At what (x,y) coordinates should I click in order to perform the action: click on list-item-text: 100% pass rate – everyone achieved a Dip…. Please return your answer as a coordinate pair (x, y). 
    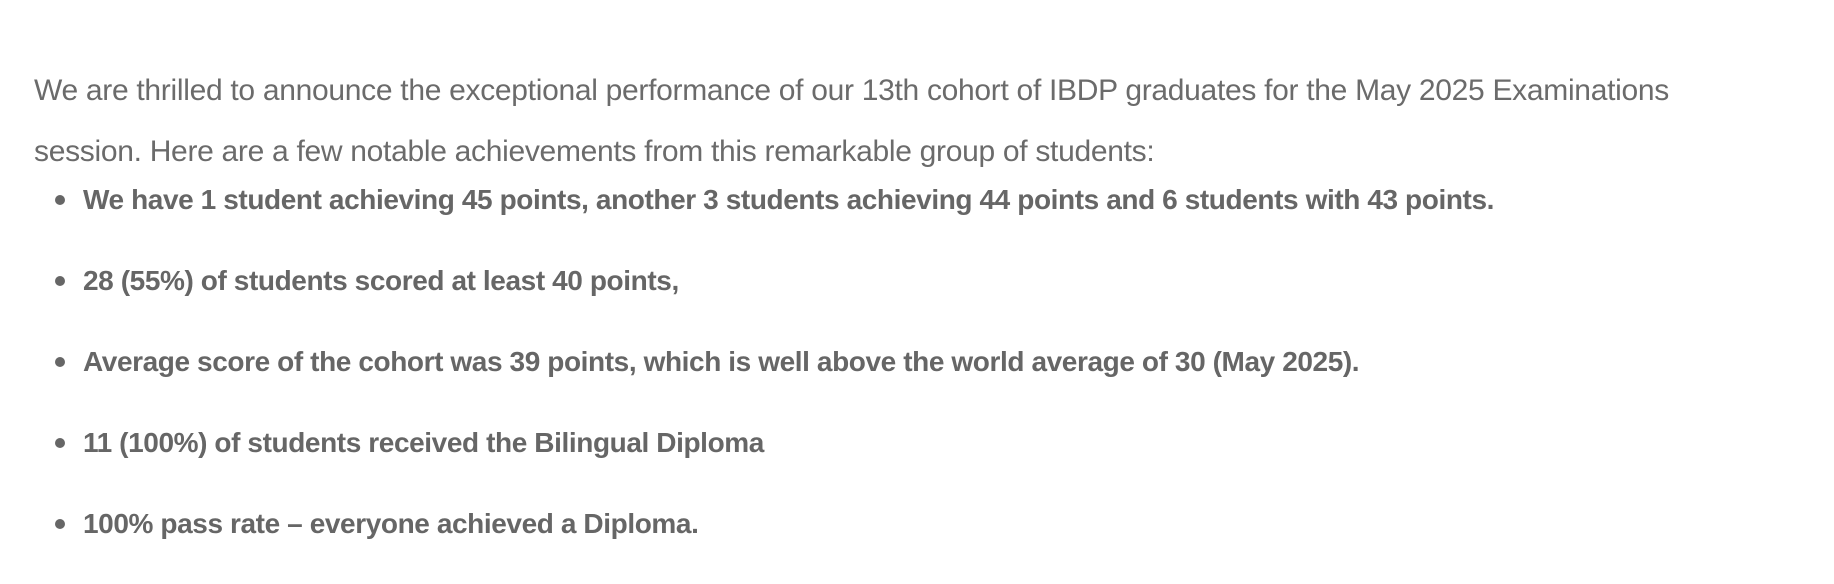
    Looking at the image, I should click on (391, 523).